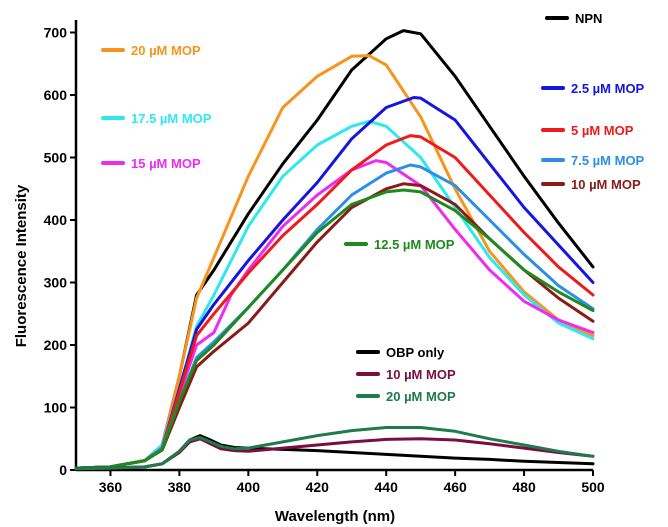 Image resolution: width=668 pixels, height=527 pixels. I want to click on y-tick-label: 200, so click(56, 345).